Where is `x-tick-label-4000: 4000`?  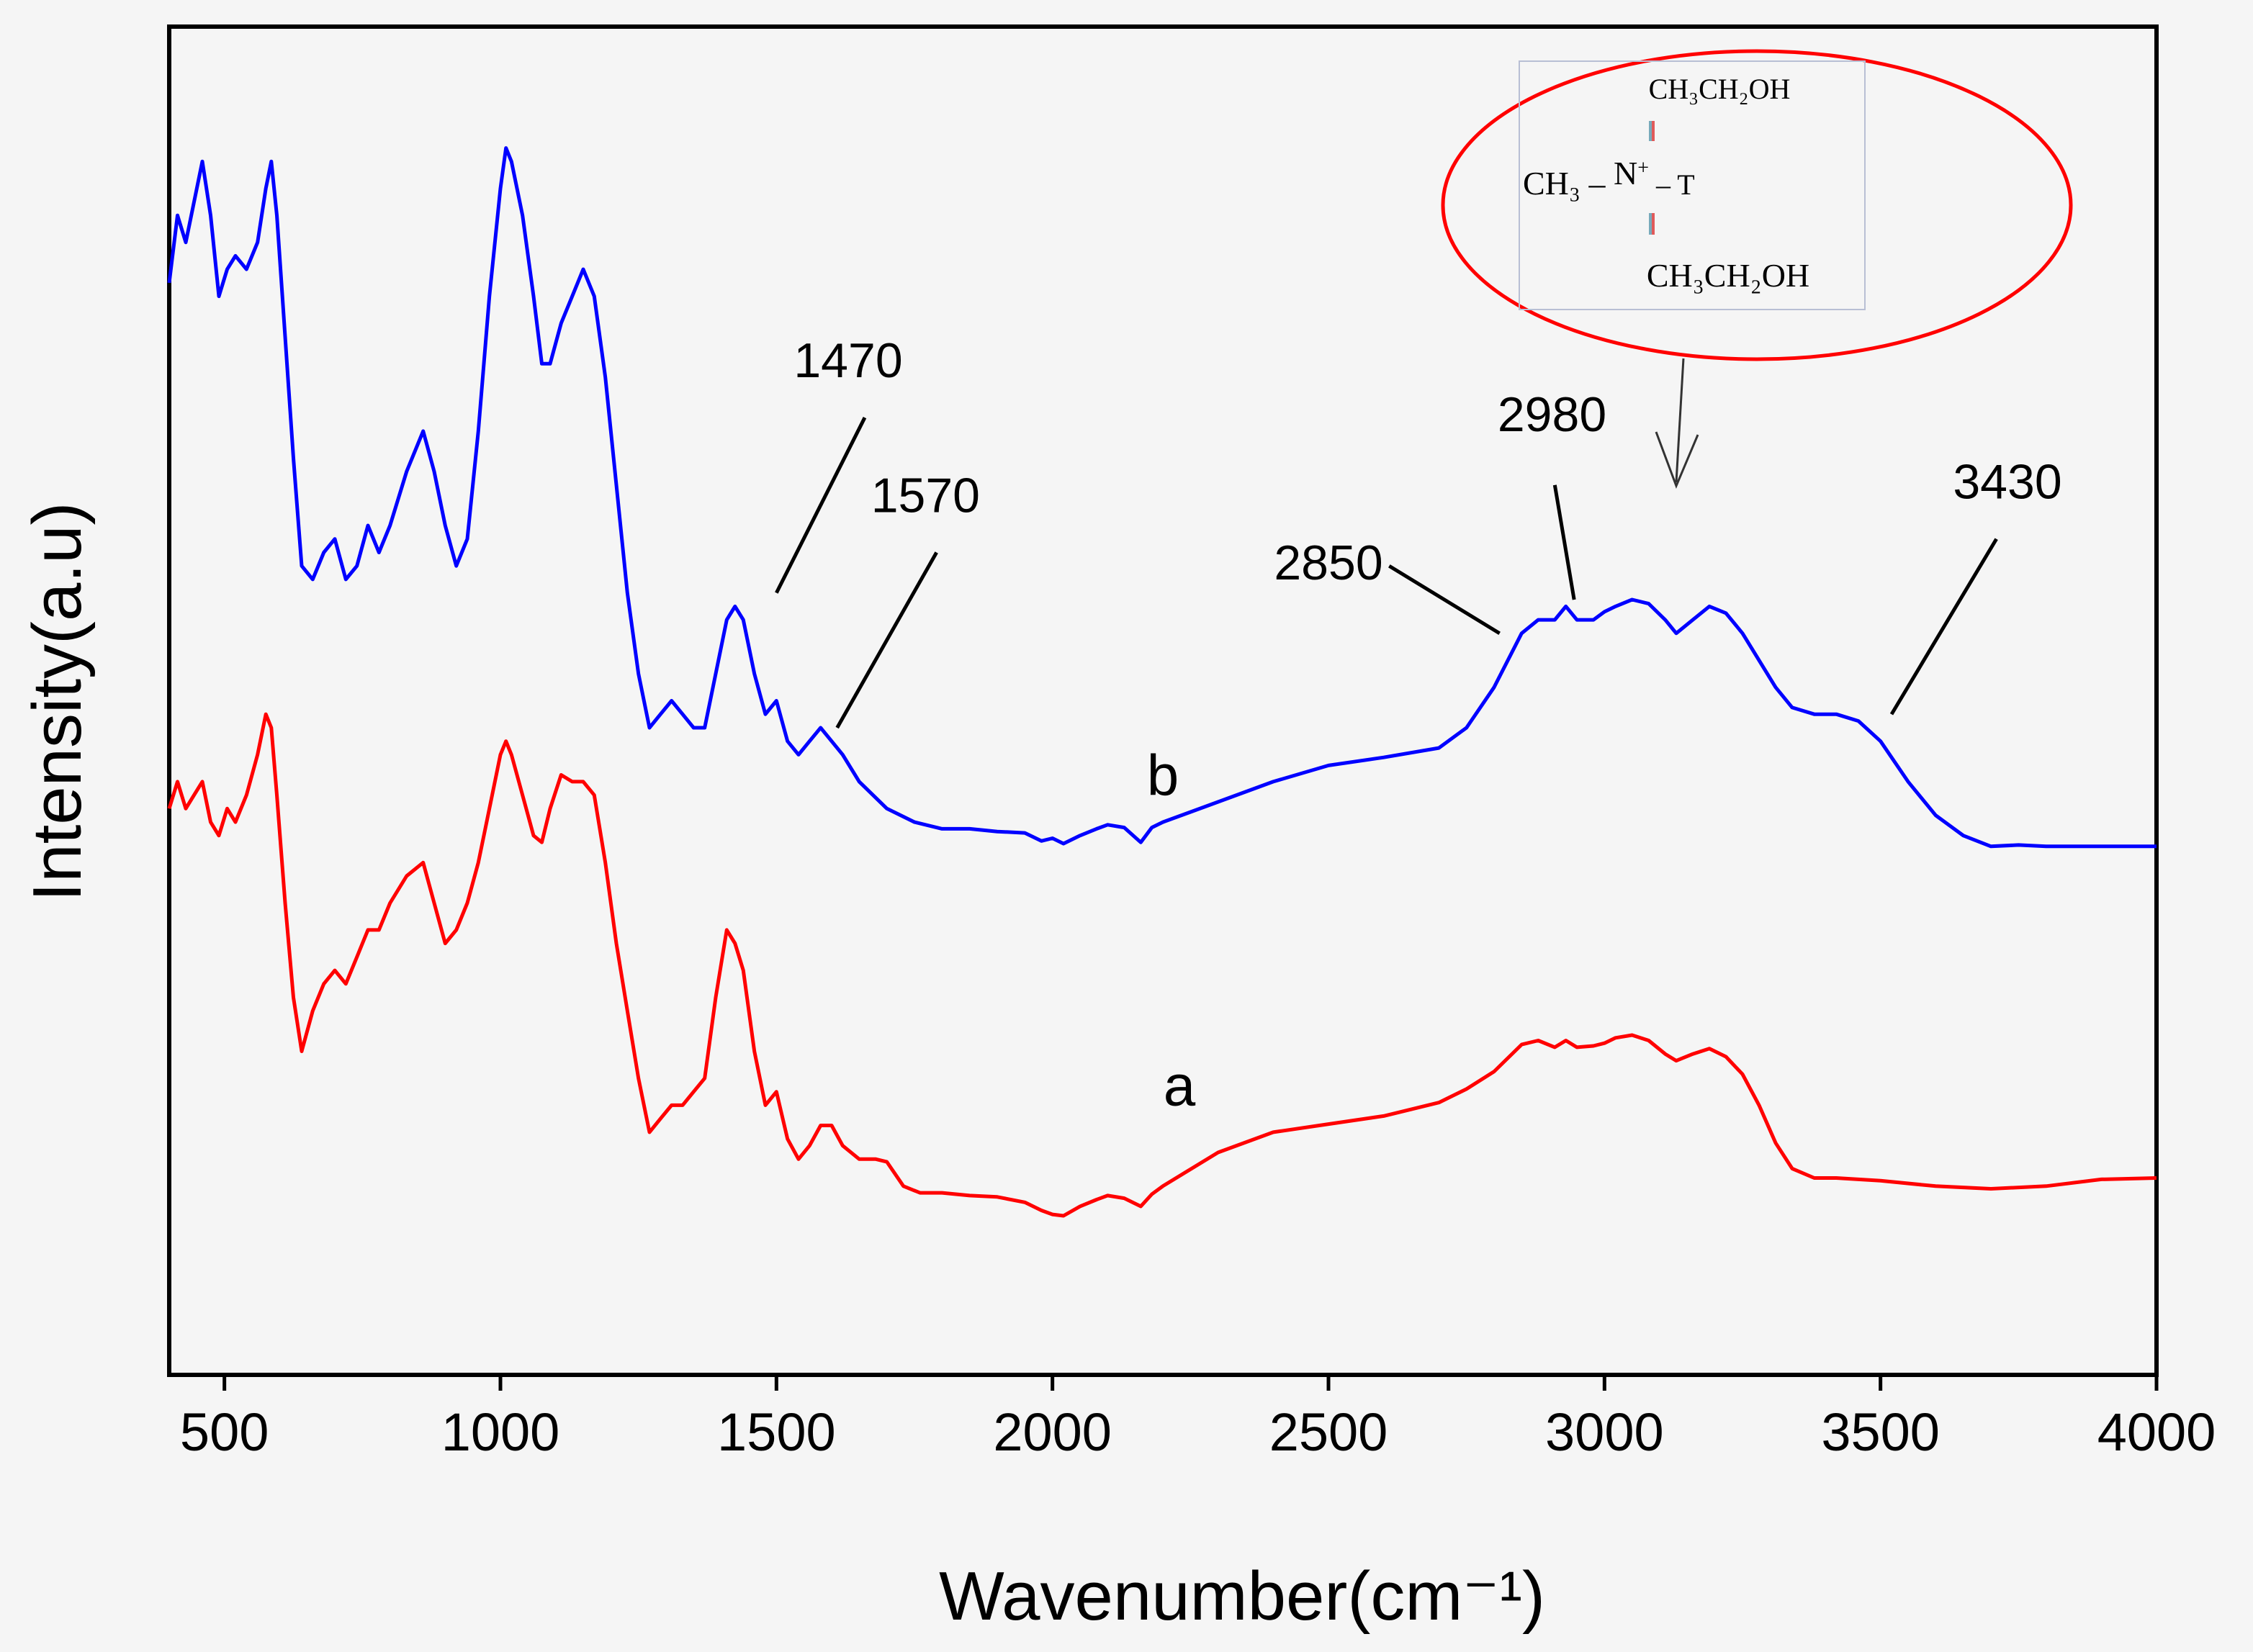 x-tick-label-4000: 4000 is located at coordinates (2156, 1432).